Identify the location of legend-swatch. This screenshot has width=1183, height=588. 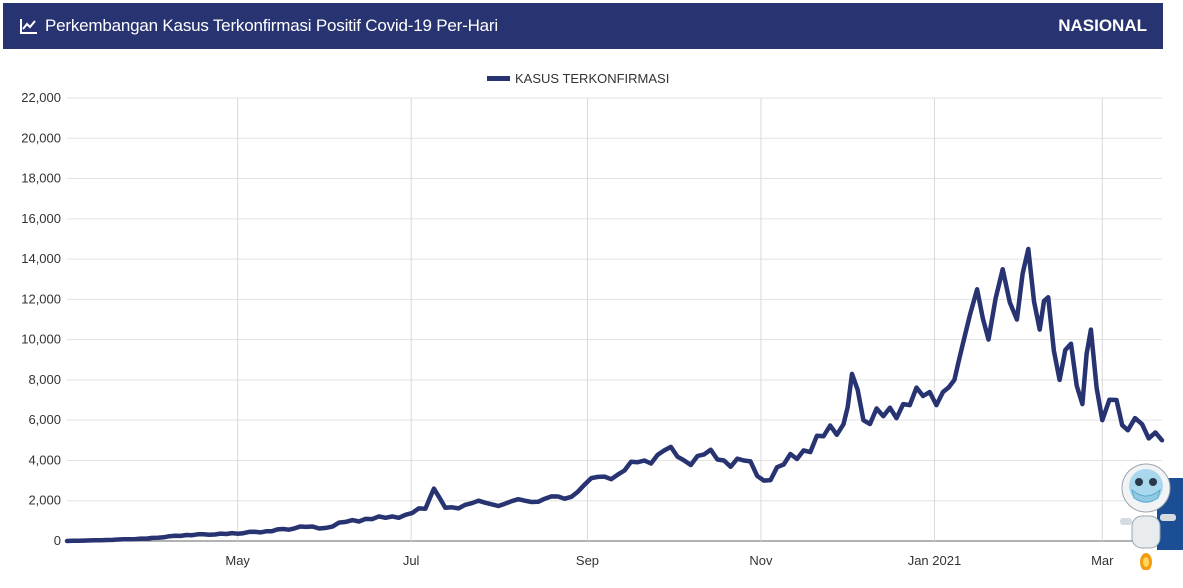
(498, 78).